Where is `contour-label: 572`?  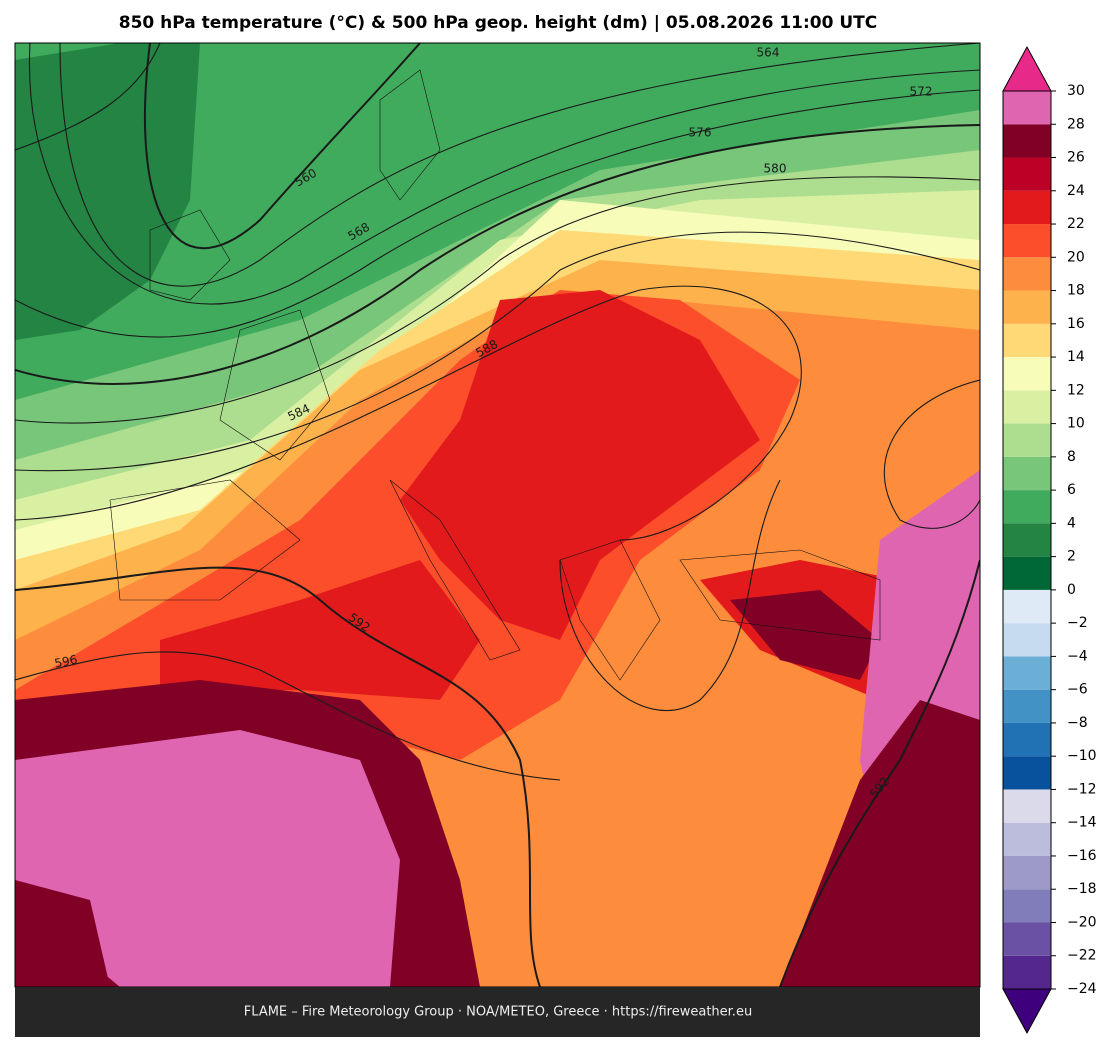
contour-label: 572 is located at coordinates (921, 92).